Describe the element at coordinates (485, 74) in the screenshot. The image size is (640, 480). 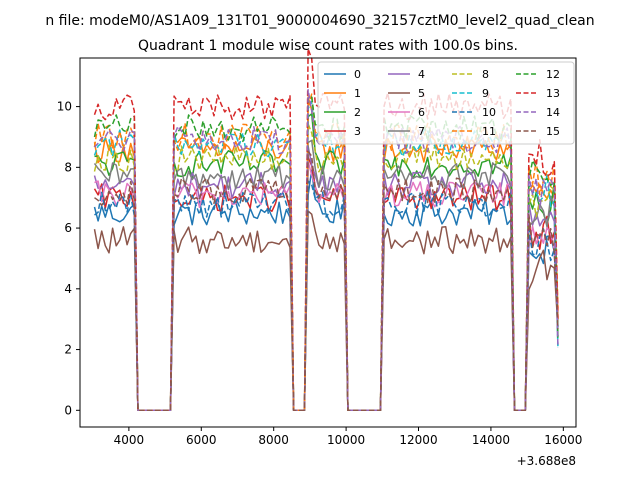
I see `legend-label: 8` at that location.